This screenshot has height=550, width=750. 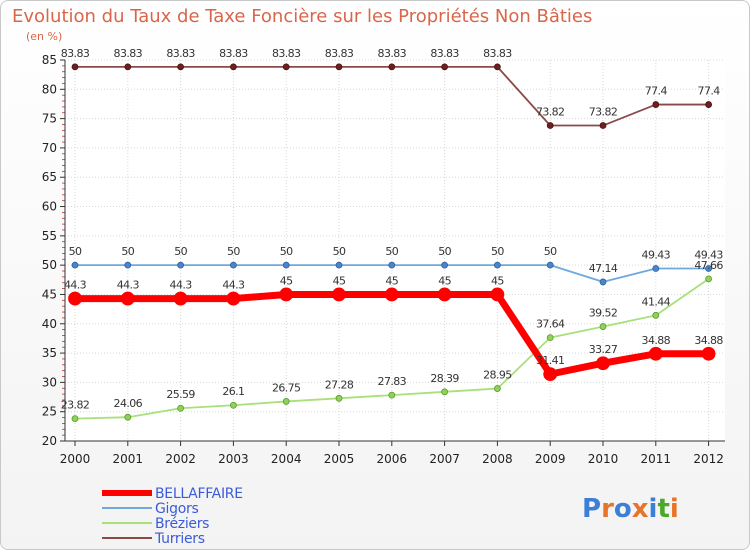 I want to click on x-tick-label: 2010, so click(x=603, y=459).